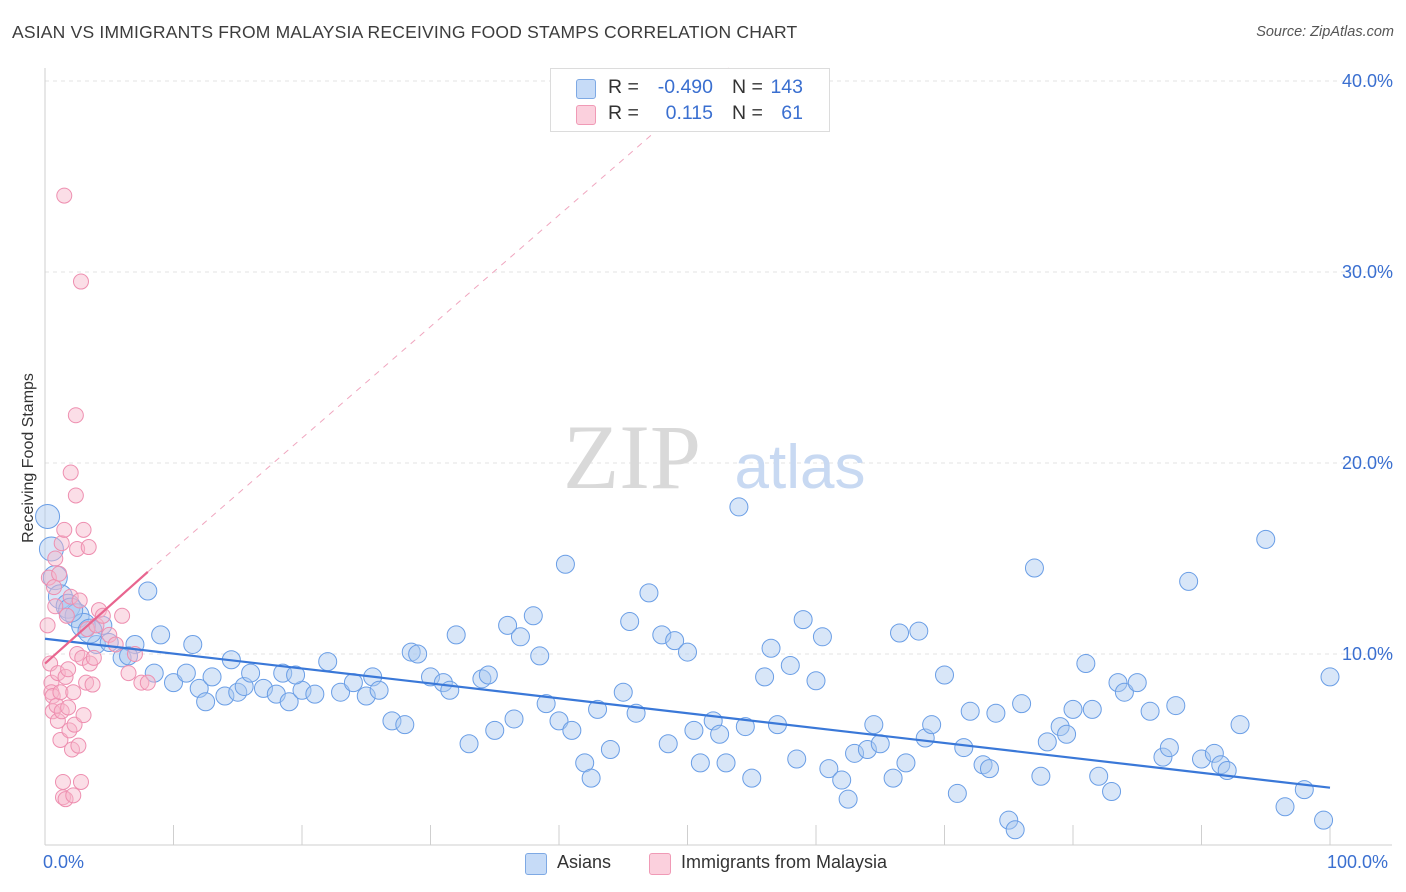 This screenshot has height=892, width=1406. Describe the element at coordinates (1358, 862) in the screenshot. I see `x-tick-label-max: 100.0%` at that location.